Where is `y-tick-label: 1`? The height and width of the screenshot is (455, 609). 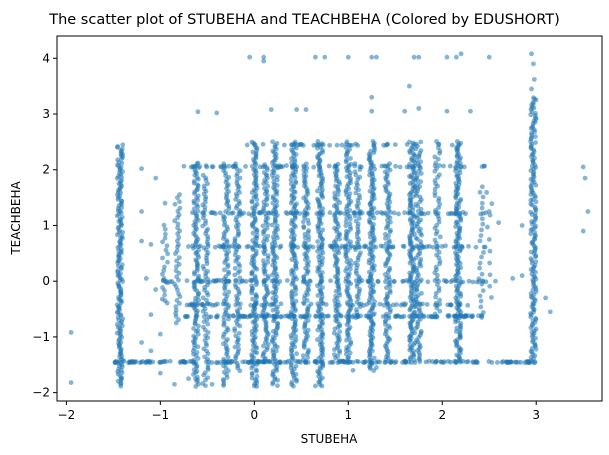 y-tick-label: 1 is located at coordinates (46, 225).